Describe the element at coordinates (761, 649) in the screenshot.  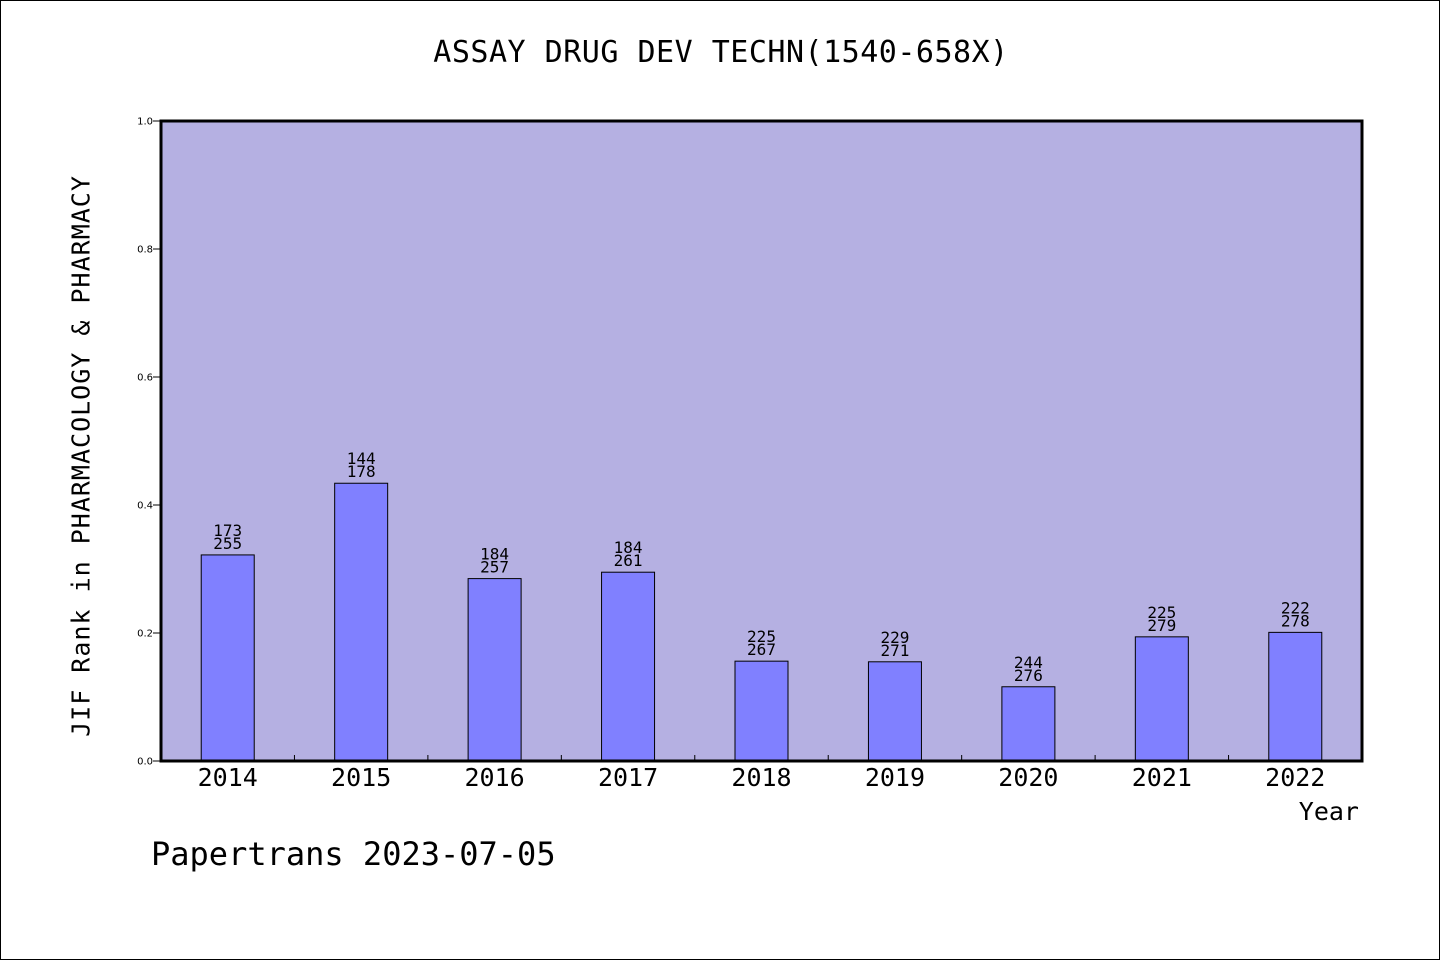
I see `bar-total-label: 267` at that location.